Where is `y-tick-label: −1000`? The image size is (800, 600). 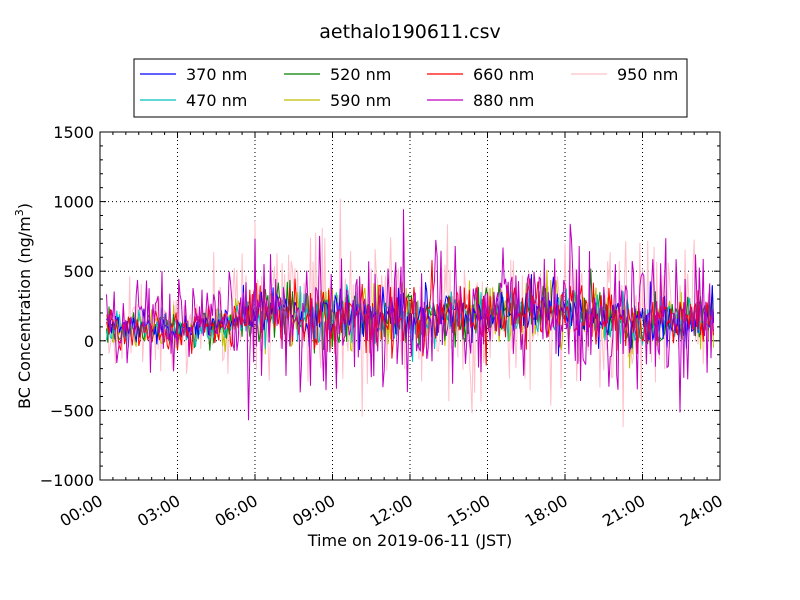 y-tick-label: −1000 is located at coordinates (67, 480).